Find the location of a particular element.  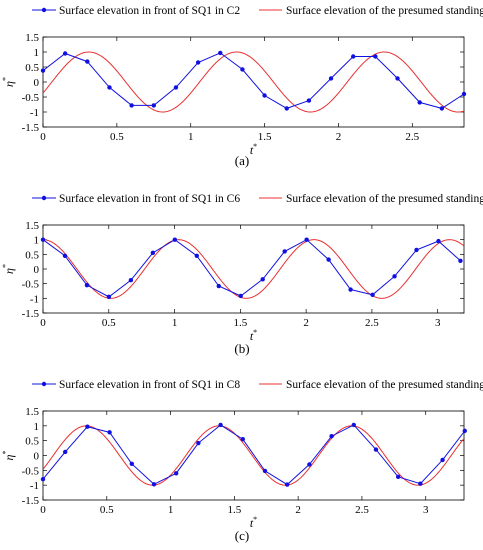

panel-label: (b) is located at coordinates (241, 348).